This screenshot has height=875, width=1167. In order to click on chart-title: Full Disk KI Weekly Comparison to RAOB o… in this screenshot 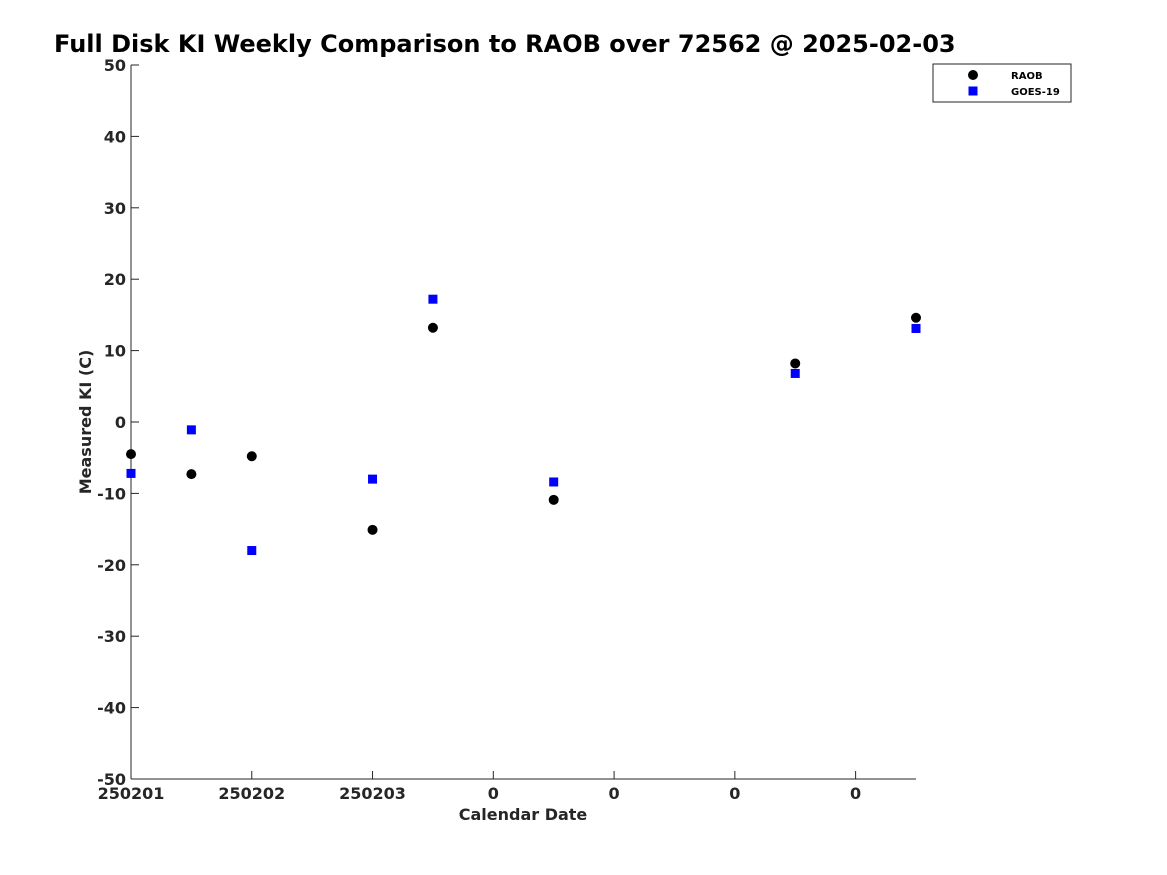, I will do `click(505, 44)`.